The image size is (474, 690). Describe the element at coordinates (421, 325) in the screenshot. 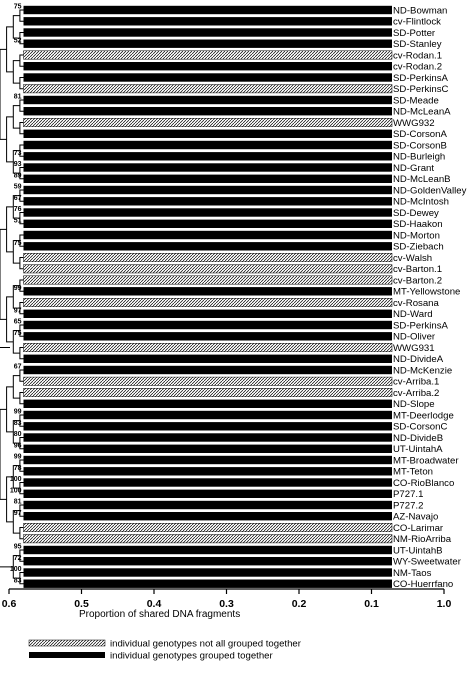

I see `leaf-label: SD-PerkinsA` at that location.